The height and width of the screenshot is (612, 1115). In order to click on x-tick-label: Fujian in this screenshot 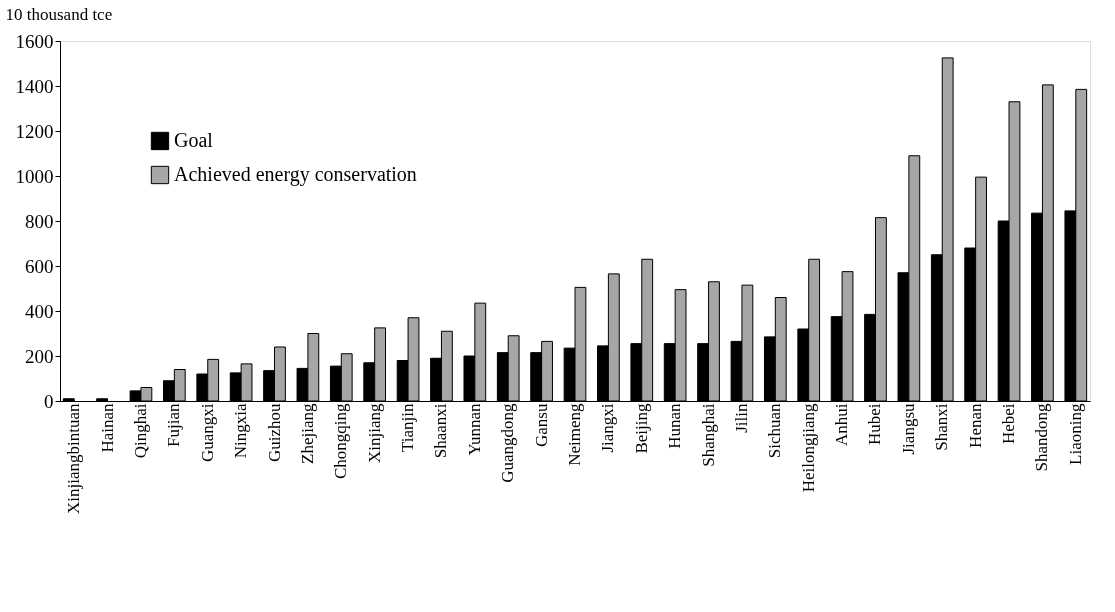, I will do `click(174, 425)`.